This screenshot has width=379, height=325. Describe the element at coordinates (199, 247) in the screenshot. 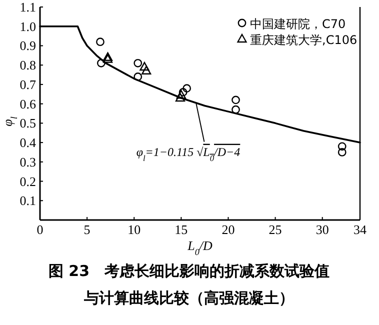

I see `x-axis-title: L$_{0}$/D` at that location.